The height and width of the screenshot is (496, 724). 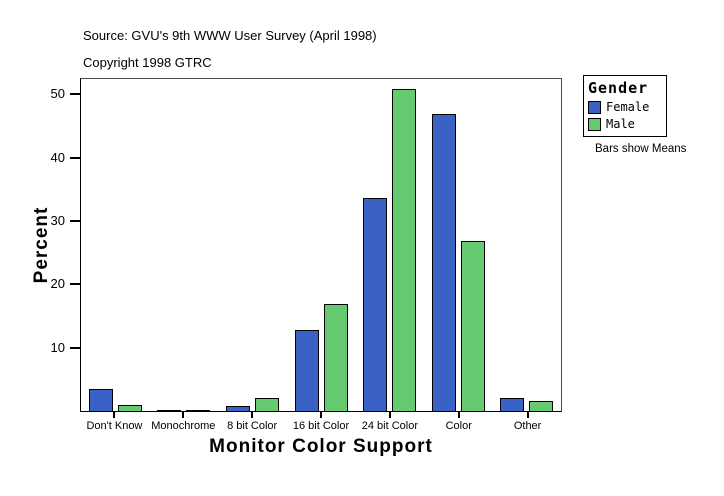 What do you see at coordinates (57, 347) in the screenshot?
I see `y-tick-label: 10` at bounding box center [57, 347].